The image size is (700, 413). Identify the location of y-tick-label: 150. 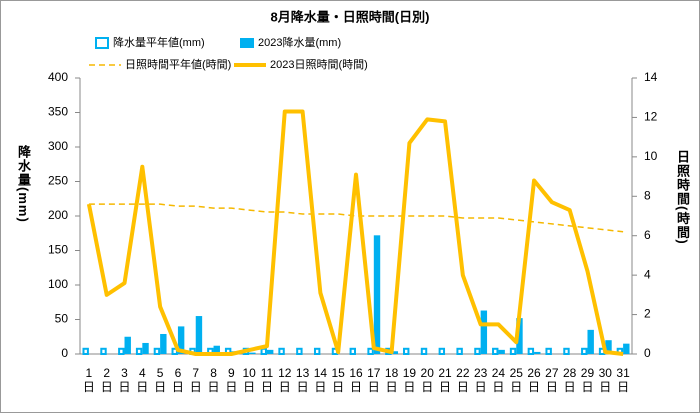
(58, 250).